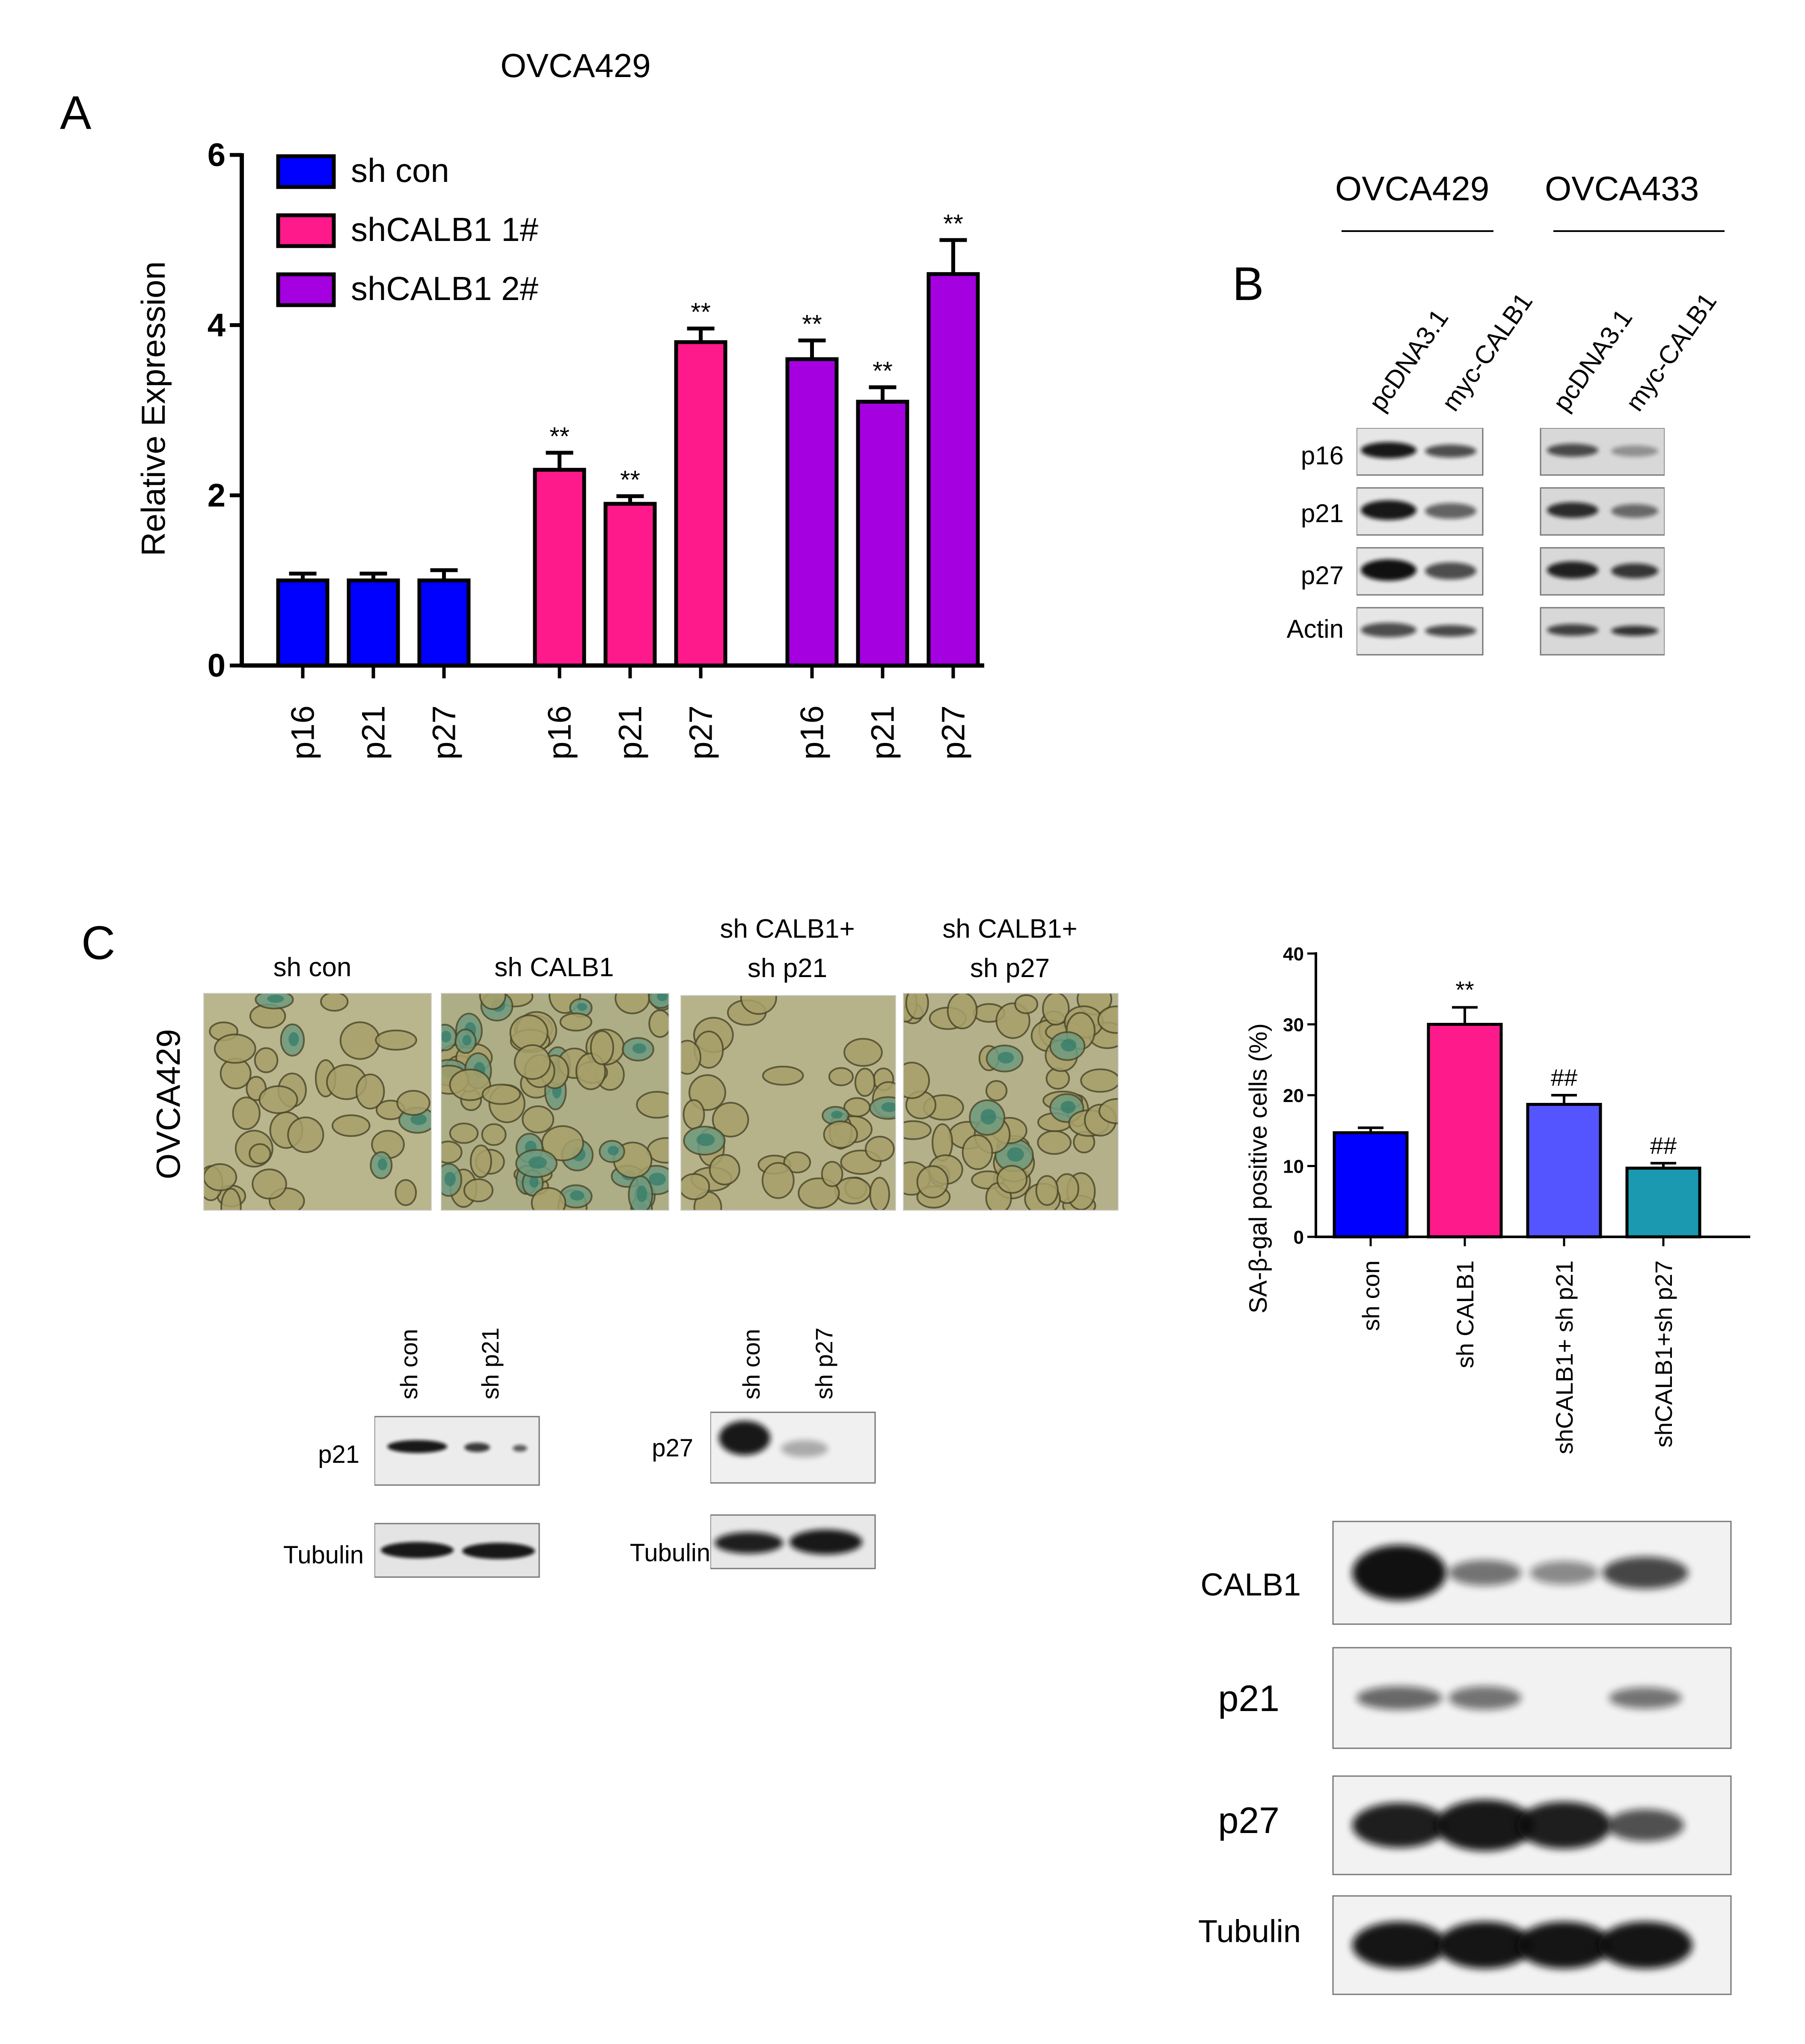 Image resolution: width=1805 pixels, height=2044 pixels. I want to click on a-legend-label: shCALB1 1#, so click(445, 229).